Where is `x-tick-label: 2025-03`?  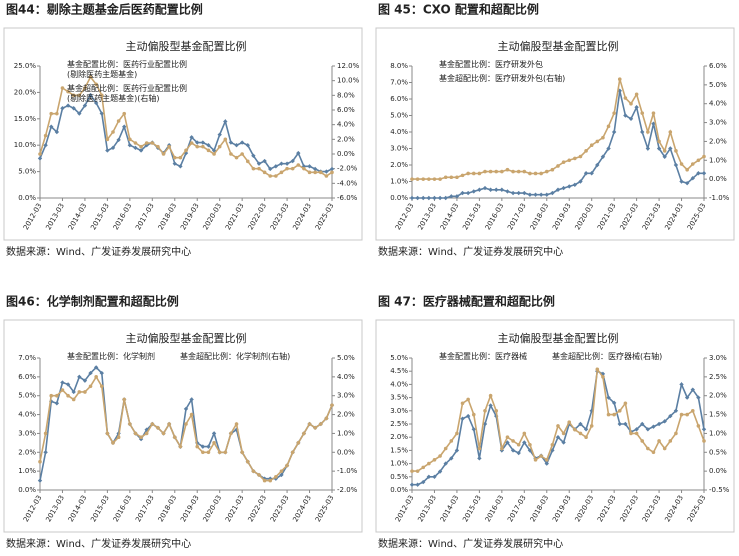
x-tick-label: 2025-03 is located at coordinates (325, 216).